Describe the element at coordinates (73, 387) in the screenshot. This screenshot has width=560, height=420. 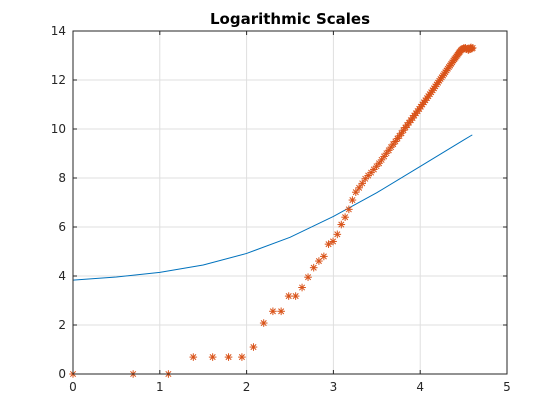
I see `x-tick-label: 0` at that location.